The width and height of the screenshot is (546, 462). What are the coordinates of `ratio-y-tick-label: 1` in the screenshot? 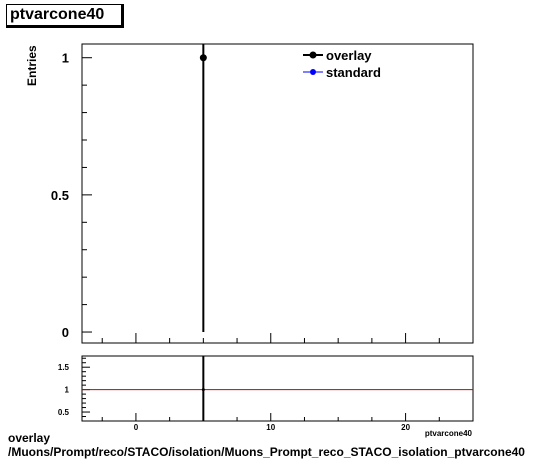 It's located at (67, 390).